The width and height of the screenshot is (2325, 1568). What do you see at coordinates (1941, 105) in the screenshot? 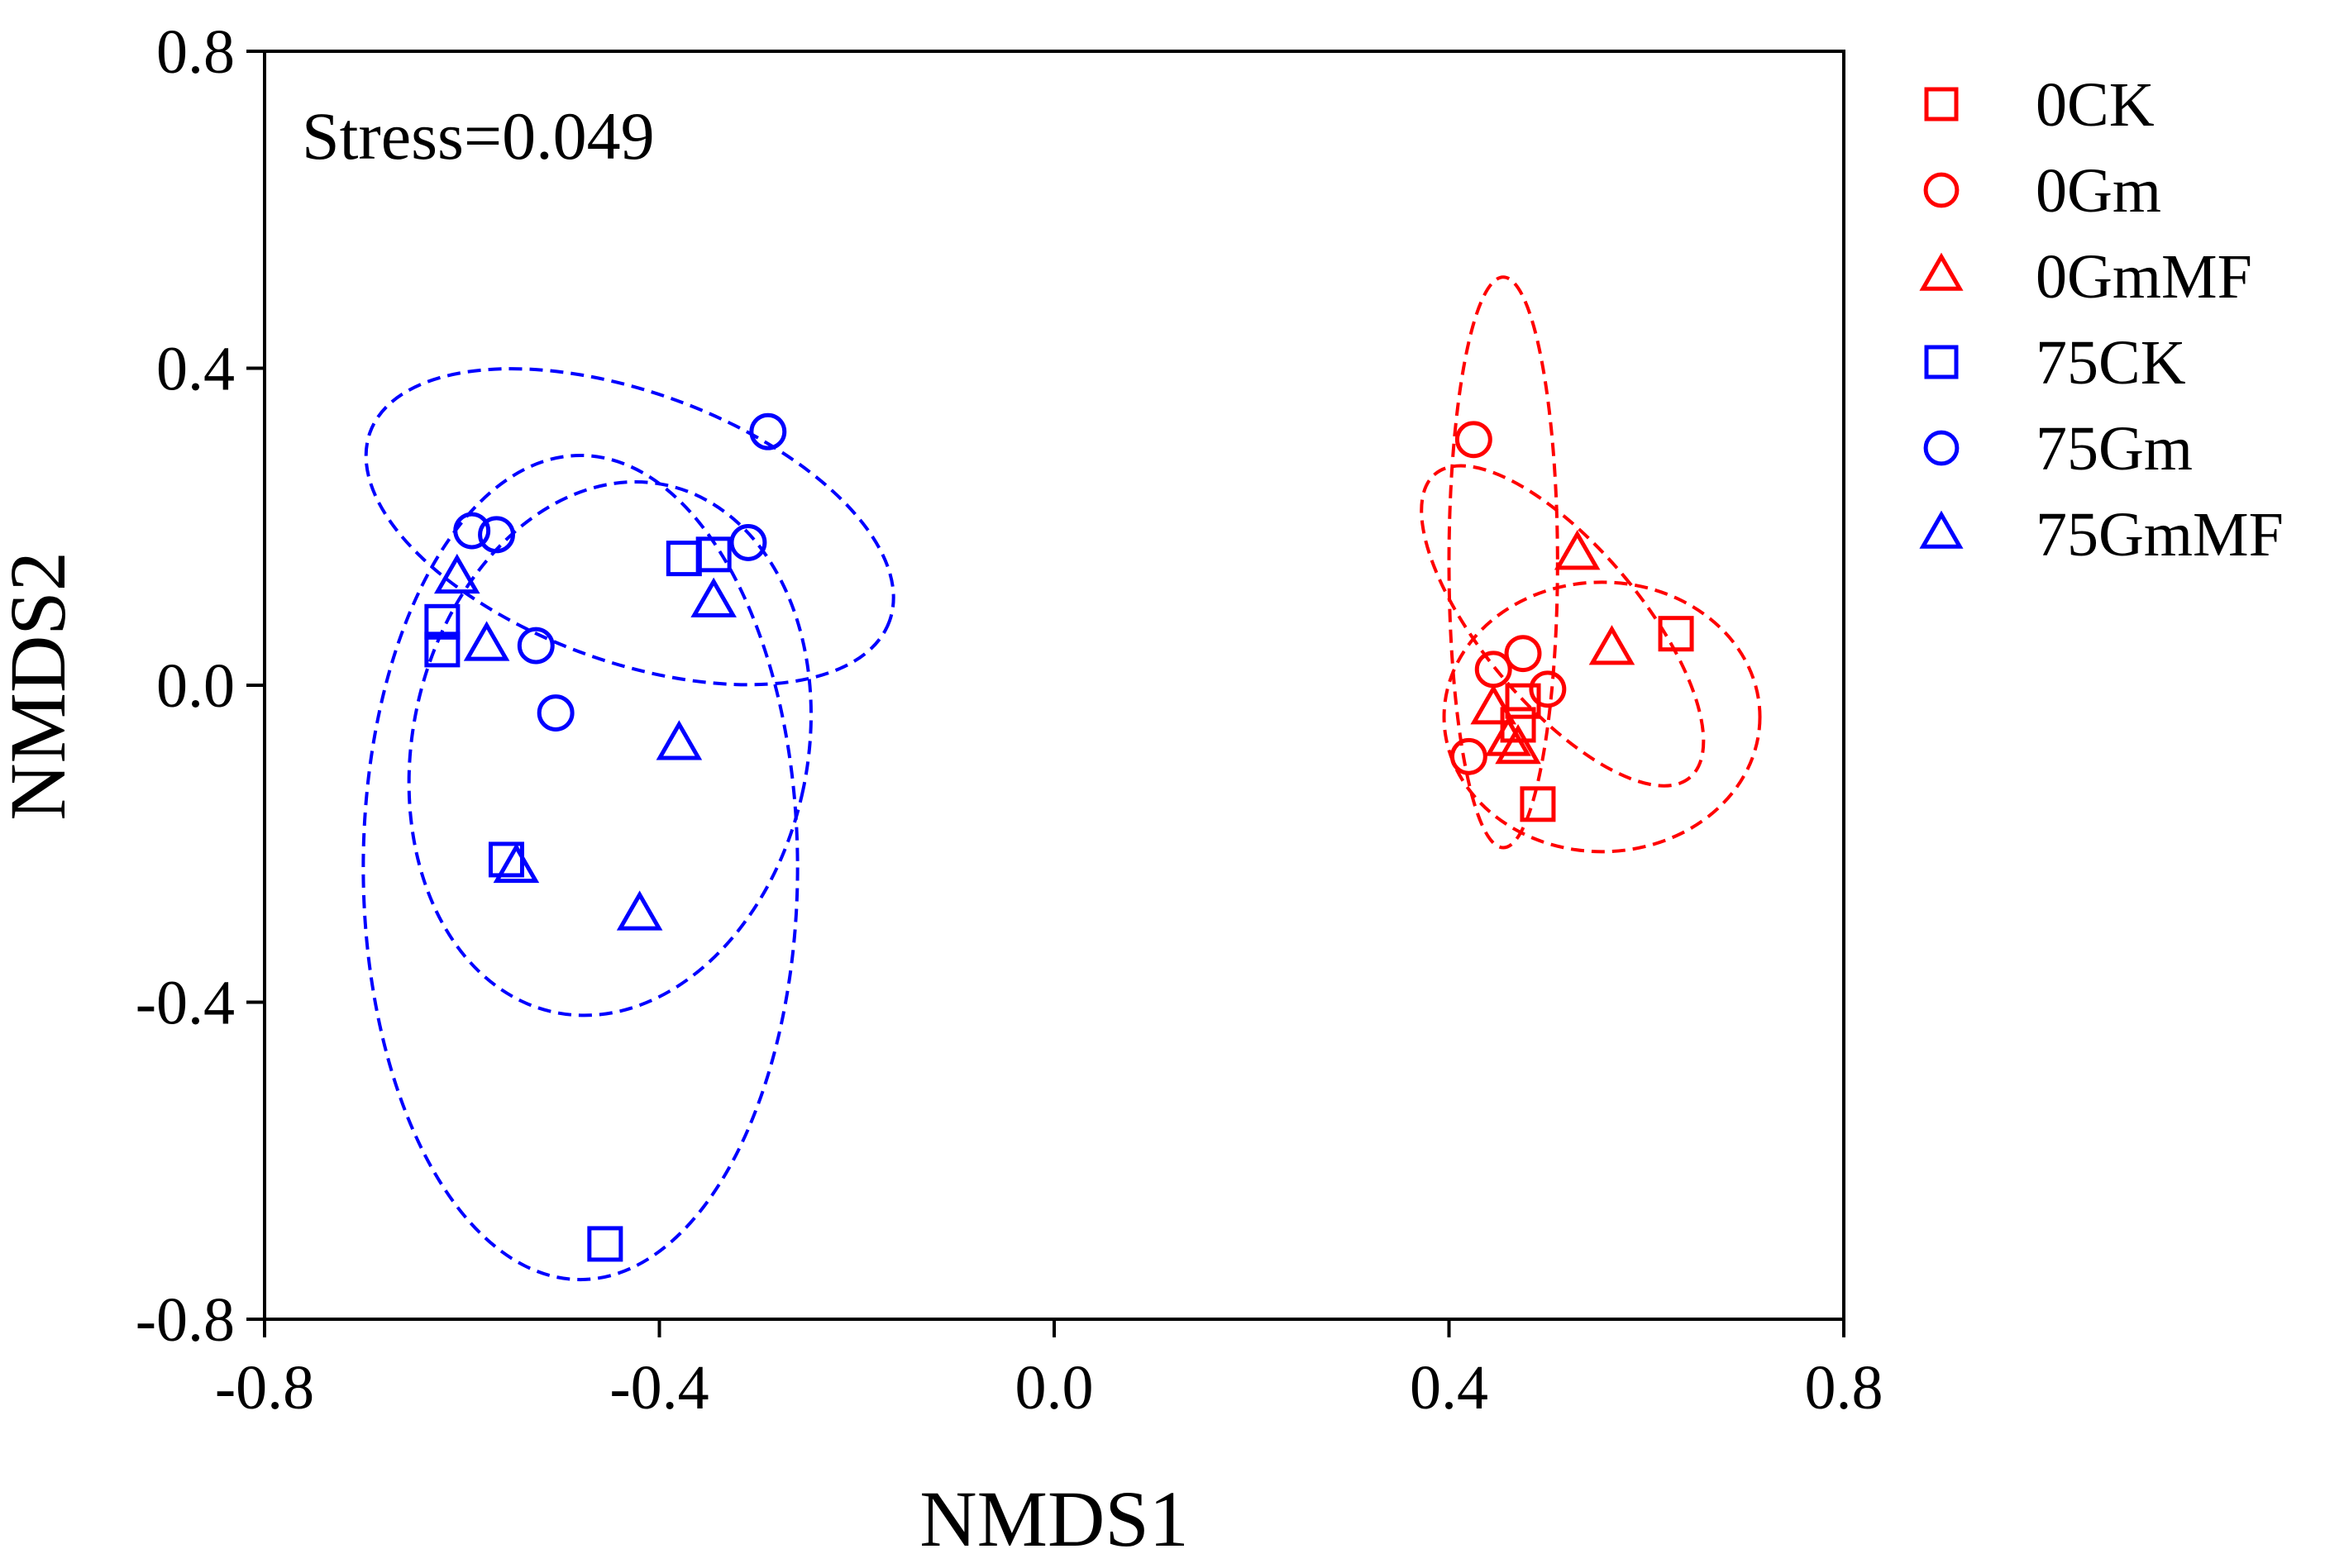
I see `legend-marker-0ck` at bounding box center [1941, 105].